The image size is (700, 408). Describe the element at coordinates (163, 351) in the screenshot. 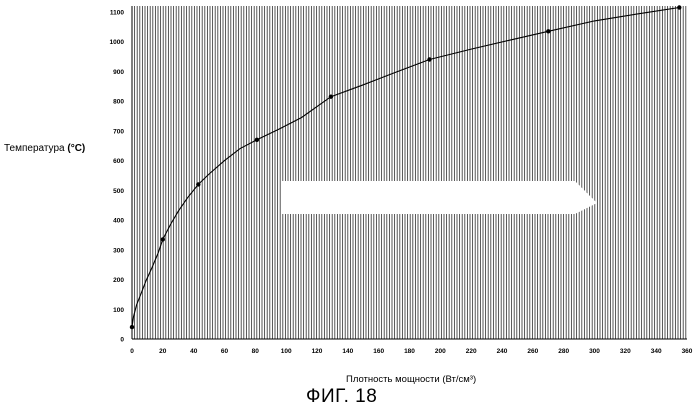

I see `x-tick-label: 20` at that location.